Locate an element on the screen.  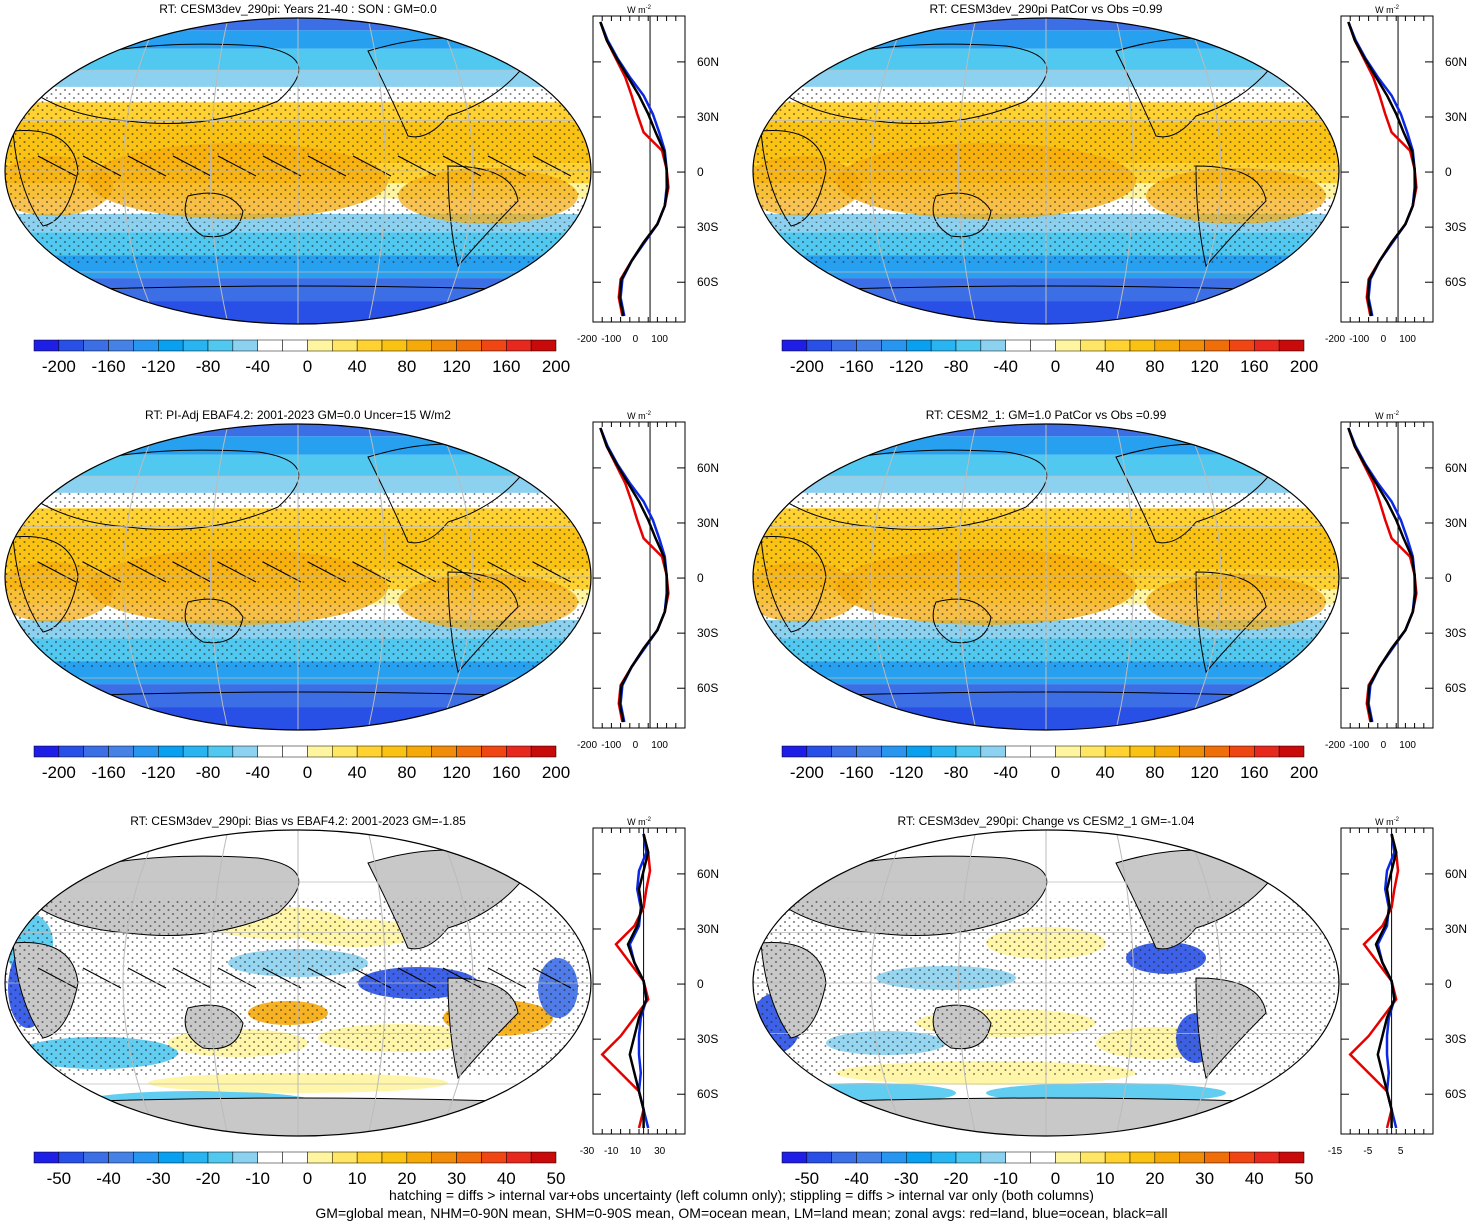
panel-title: RT: CESM2_1: GM=1.0 PatCor vs Obs =0.99 is located at coordinates (1046, 415).